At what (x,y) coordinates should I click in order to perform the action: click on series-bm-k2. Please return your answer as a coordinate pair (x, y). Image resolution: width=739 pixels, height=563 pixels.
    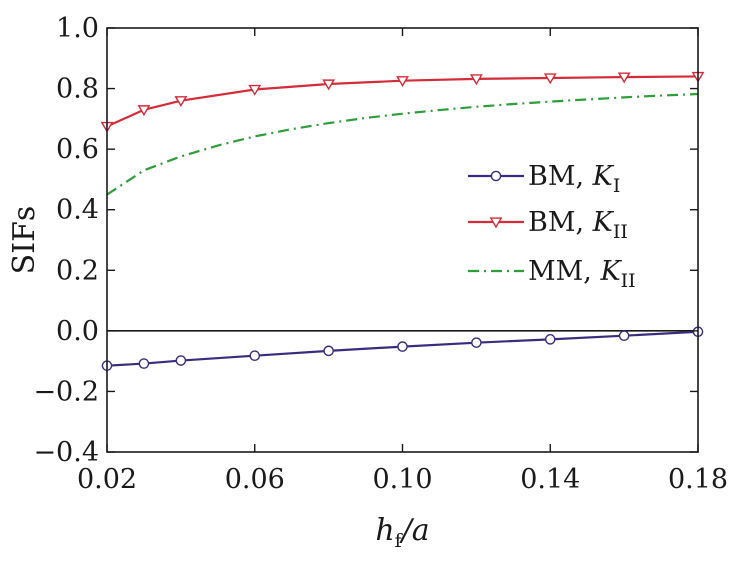
    Looking at the image, I should click on (402, 102).